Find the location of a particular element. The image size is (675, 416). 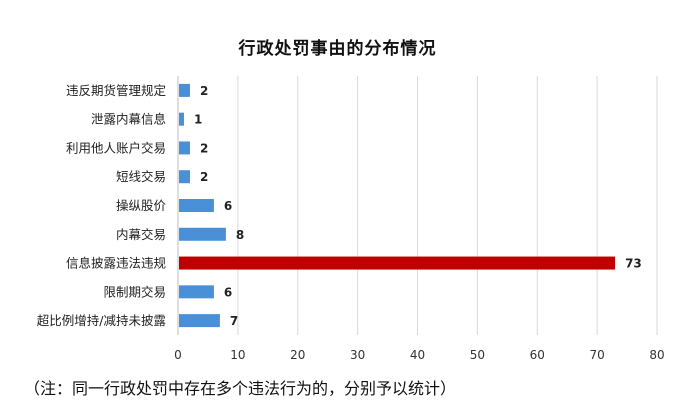

x-tick-label-10: 10 is located at coordinates (237, 355).